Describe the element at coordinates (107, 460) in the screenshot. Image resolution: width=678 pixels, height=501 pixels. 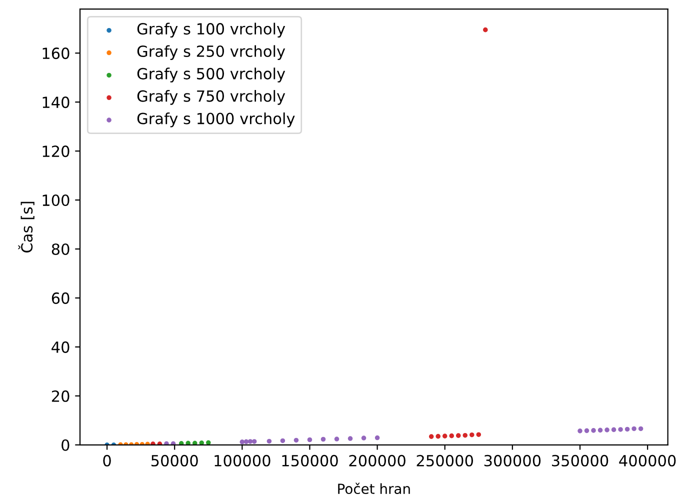
I see `x-tick-label: 0` at that location.